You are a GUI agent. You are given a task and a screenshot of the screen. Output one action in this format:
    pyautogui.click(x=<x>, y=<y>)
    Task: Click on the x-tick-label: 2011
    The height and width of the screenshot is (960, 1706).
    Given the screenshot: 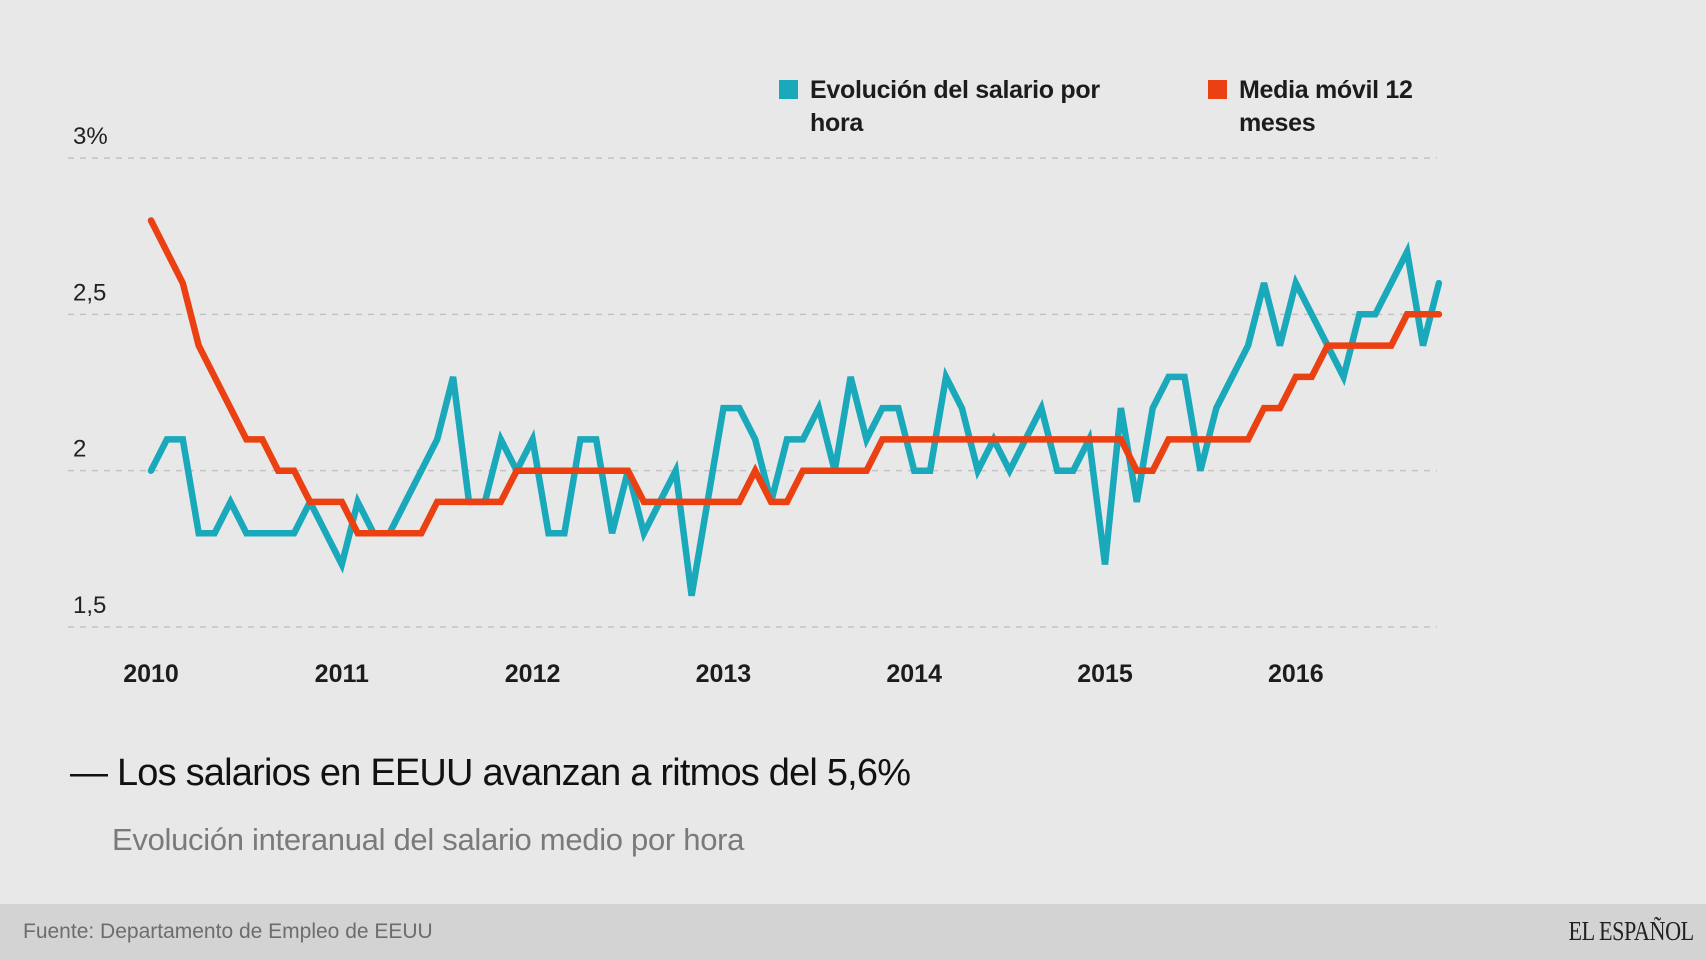 What is the action you would take?
    pyautogui.click(x=342, y=674)
    